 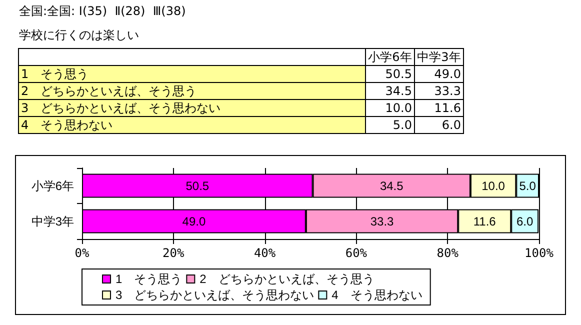 What do you see at coordinates (390, 57) in the screenshot?
I see `category-label: 小学6年` at bounding box center [390, 57].